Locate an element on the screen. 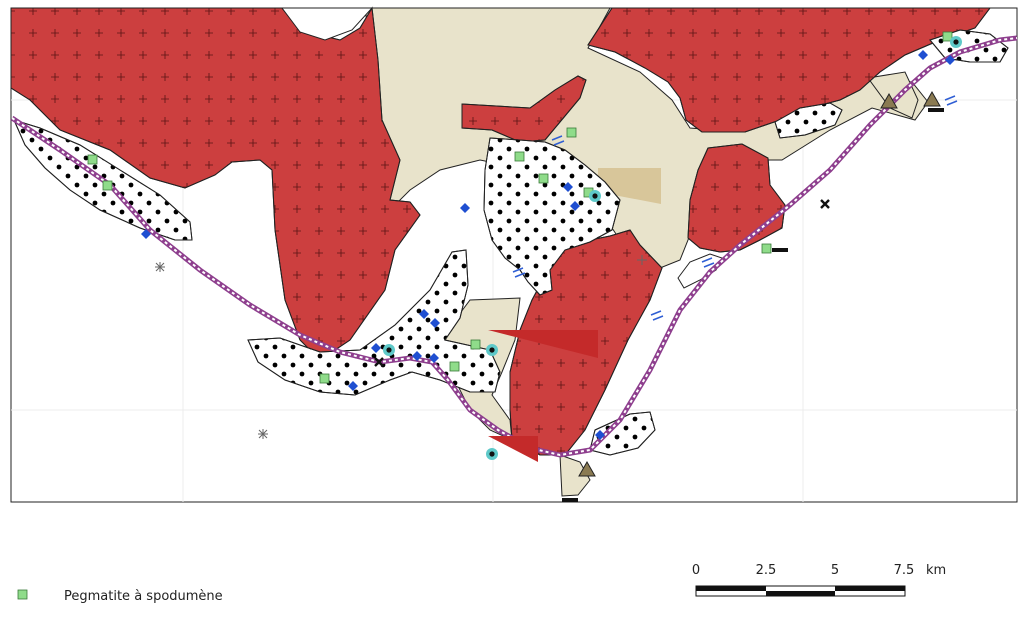 Image resolution: width=1032 pixels, height=618 pixels. scale-tick-7-5: 7.5 is located at coordinates (904, 570).